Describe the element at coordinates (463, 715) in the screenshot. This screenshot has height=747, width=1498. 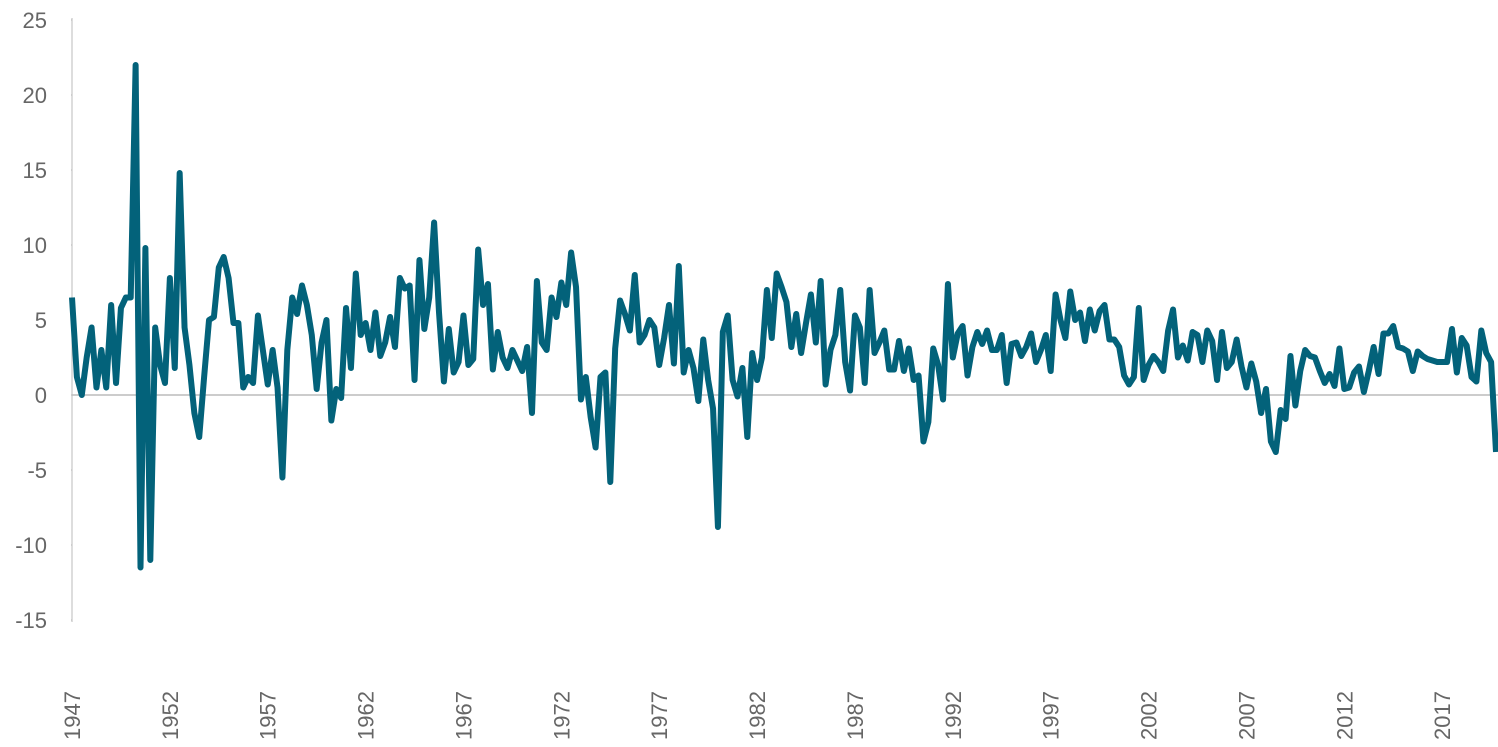
I see `x-tick-label: 1967` at that location.